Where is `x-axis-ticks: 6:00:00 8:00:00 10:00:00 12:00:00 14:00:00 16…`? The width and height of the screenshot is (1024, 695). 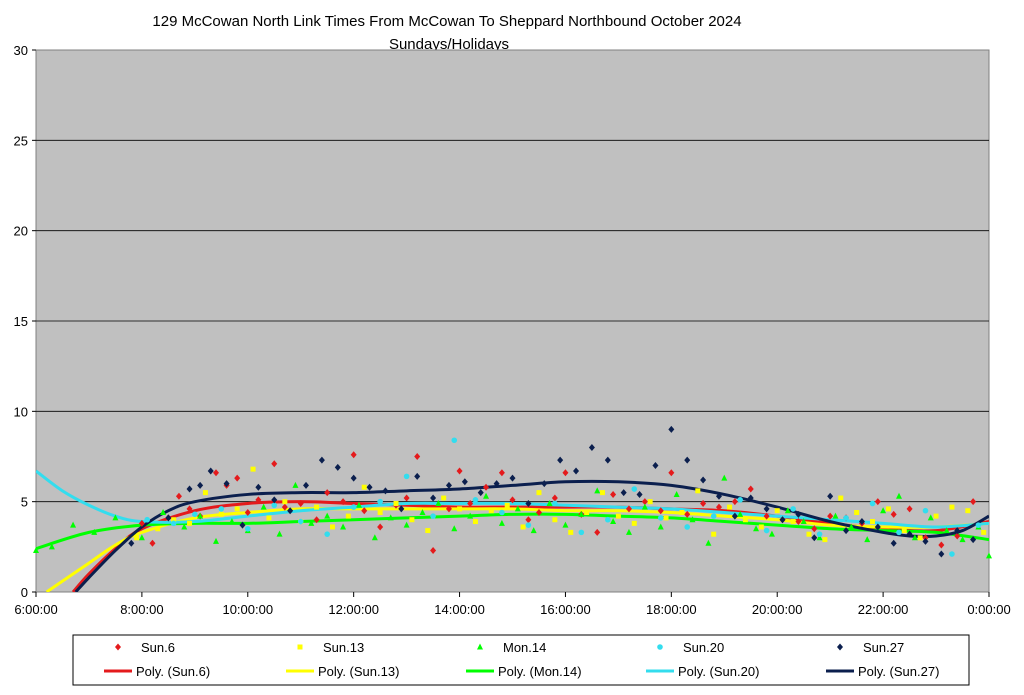
x-axis-ticks: 6:00:00 8:00:00 10:00:00 12:00:00 14:00:00 16… is located at coordinates (512, 604).